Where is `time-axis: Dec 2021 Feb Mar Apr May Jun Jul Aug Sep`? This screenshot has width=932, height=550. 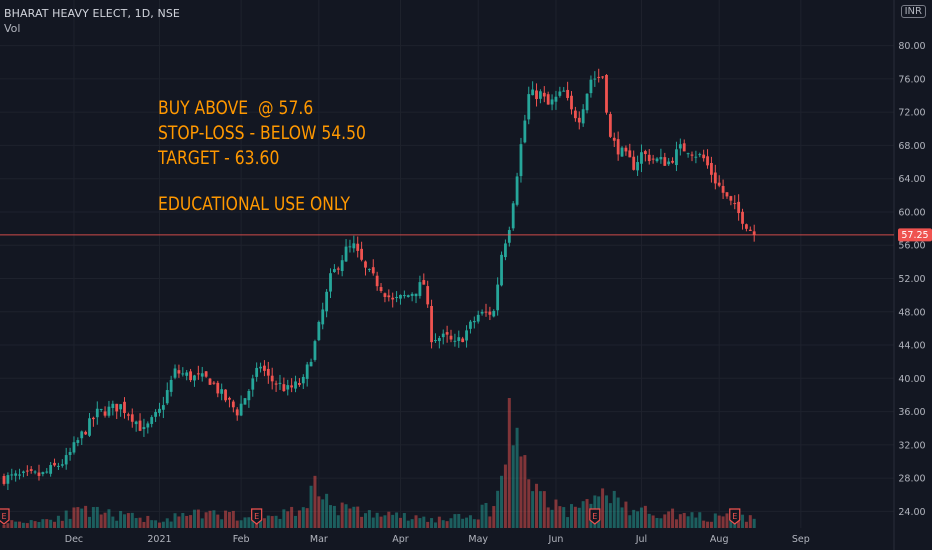
time-axis: Dec 2021 Feb Mar Apr May Jun Jul Aug Sep is located at coordinates (437, 539).